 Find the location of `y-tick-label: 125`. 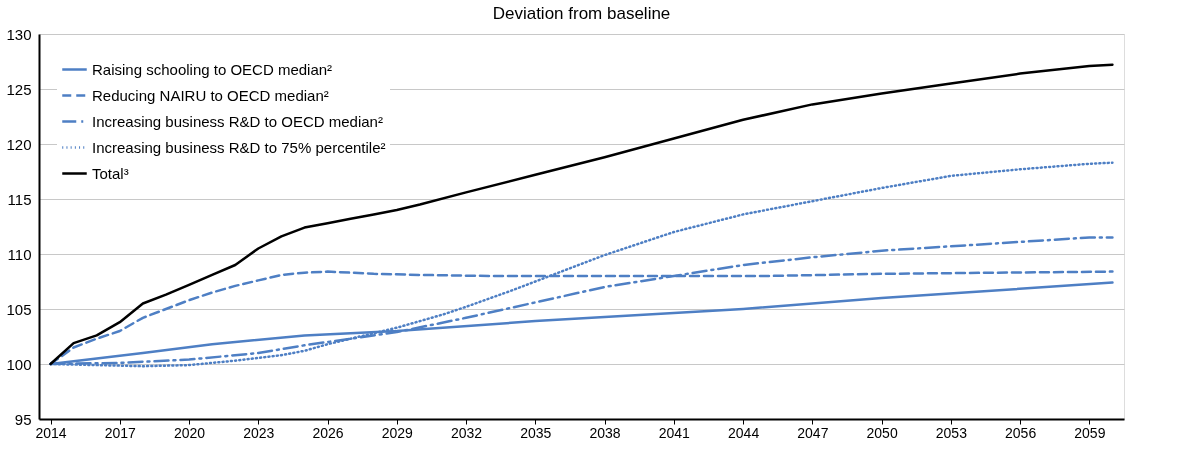

y-tick-label: 125 is located at coordinates (19, 89).